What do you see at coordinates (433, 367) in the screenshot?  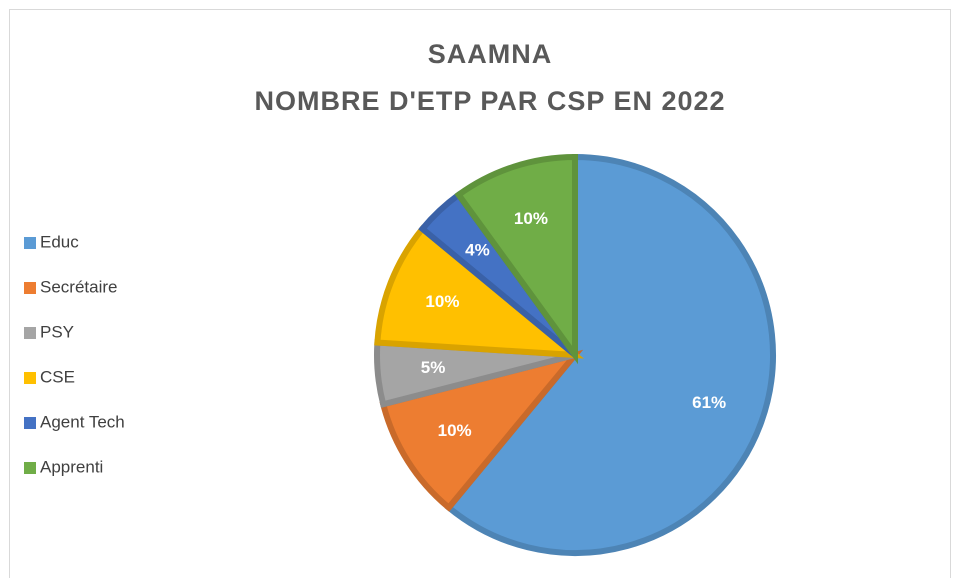 I see `data-label: 5%` at bounding box center [433, 367].